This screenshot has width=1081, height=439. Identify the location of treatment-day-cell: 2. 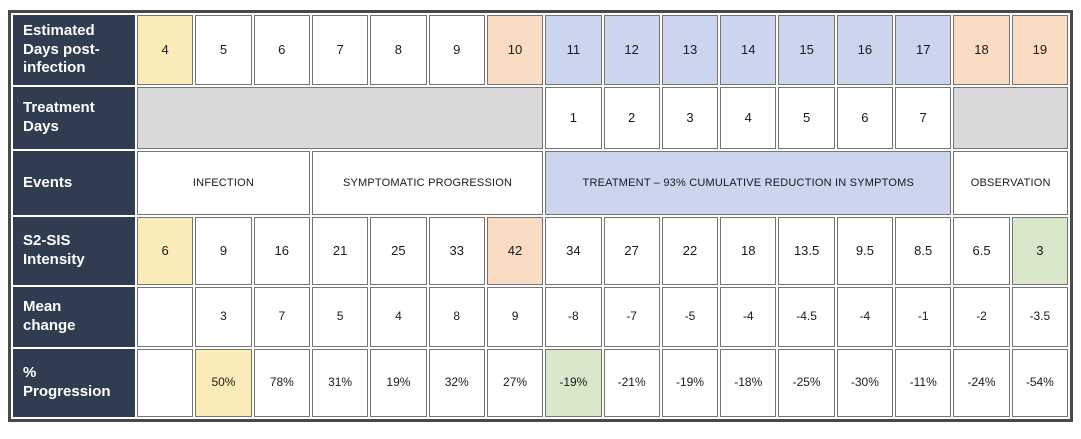
(631, 118).